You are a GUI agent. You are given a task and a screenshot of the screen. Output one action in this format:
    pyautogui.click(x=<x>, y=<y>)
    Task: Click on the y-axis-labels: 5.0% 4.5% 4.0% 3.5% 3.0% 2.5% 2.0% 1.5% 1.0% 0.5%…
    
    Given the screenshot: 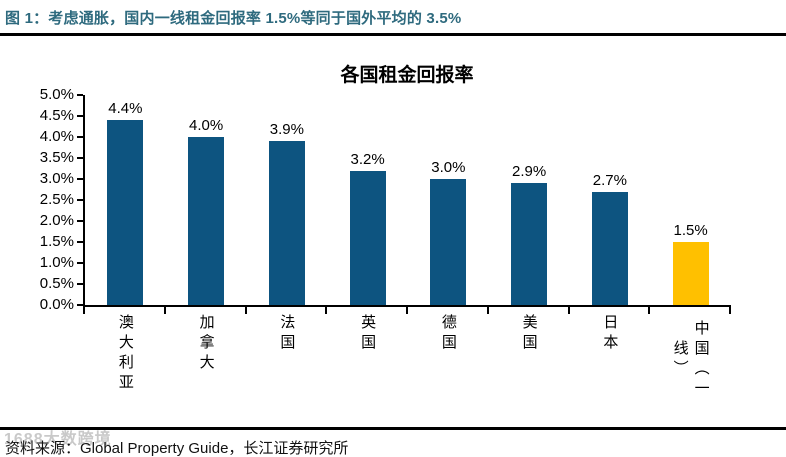 What is the action you would take?
    pyautogui.click(x=37, y=199)
    